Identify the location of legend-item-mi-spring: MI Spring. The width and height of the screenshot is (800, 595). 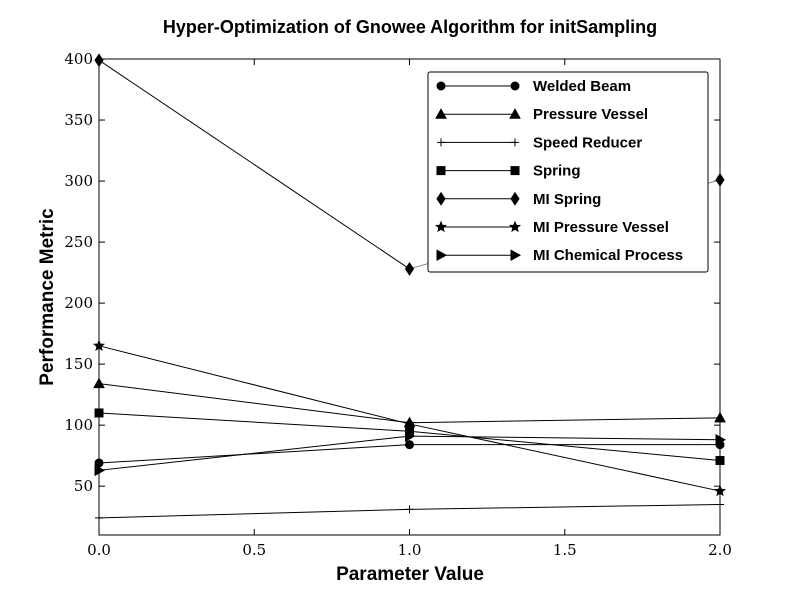
(518, 199).